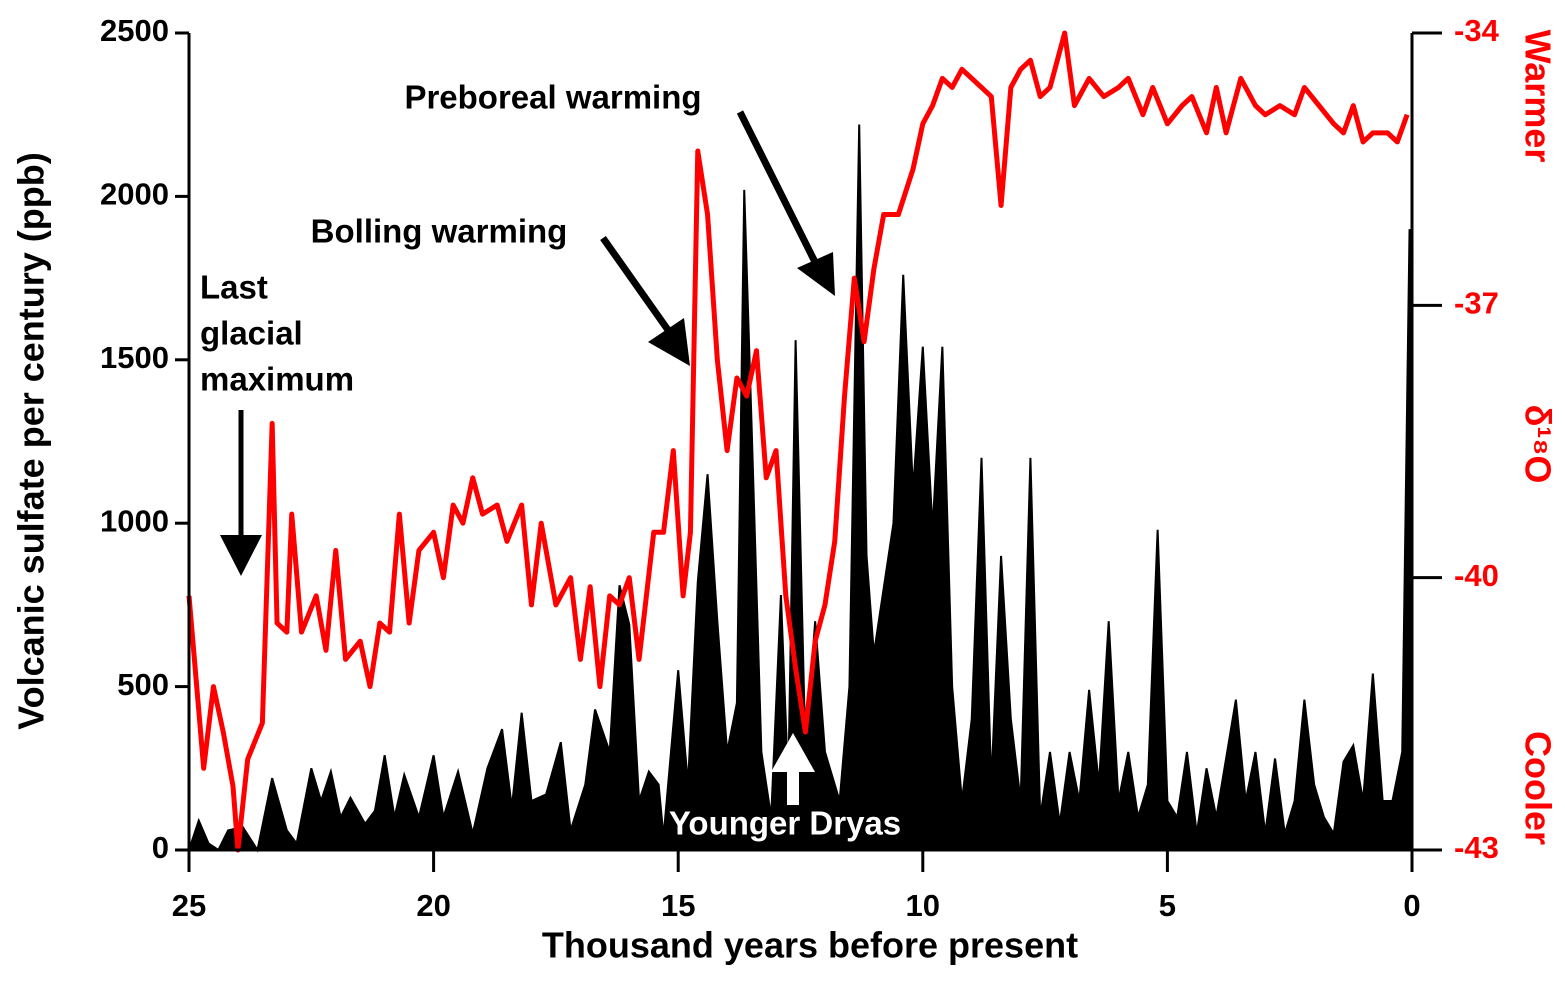 This screenshot has height=981, width=1565. What do you see at coordinates (433, 905) in the screenshot?
I see `x-tick-label: 20` at bounding box center [433, 905].